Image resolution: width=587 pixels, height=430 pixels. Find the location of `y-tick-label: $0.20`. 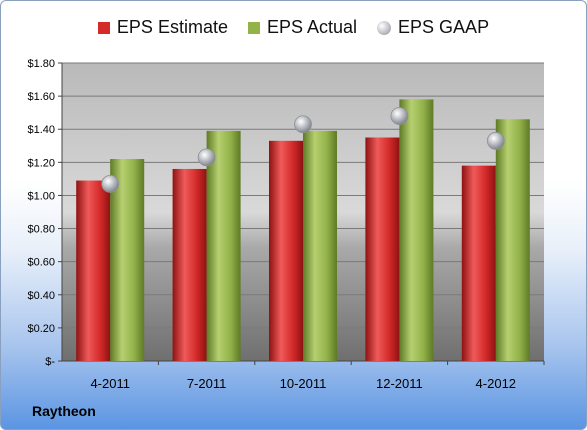

y-tick-label: $0.20 is located at coordinates (41, 329).